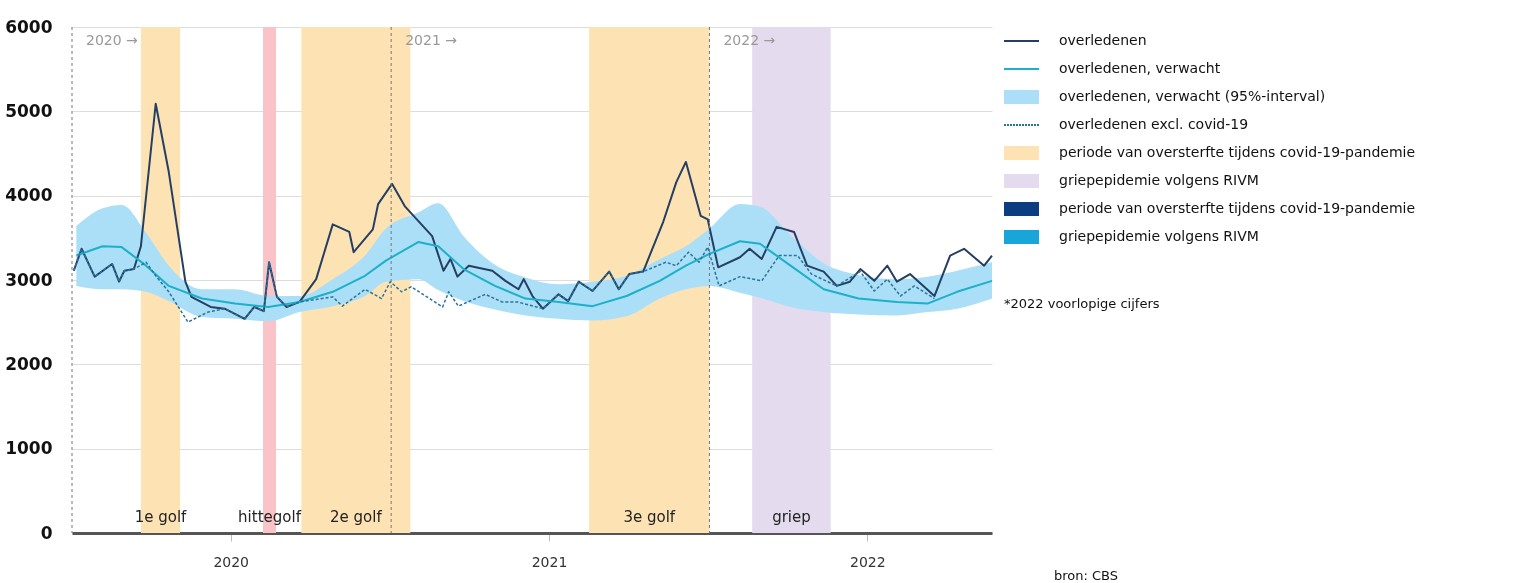 The width and height of the screenshot is (1524, 583). Describe the element at coordinates (29, 195) in the screenshot. I see `y-tick-label: 4000` at that location.